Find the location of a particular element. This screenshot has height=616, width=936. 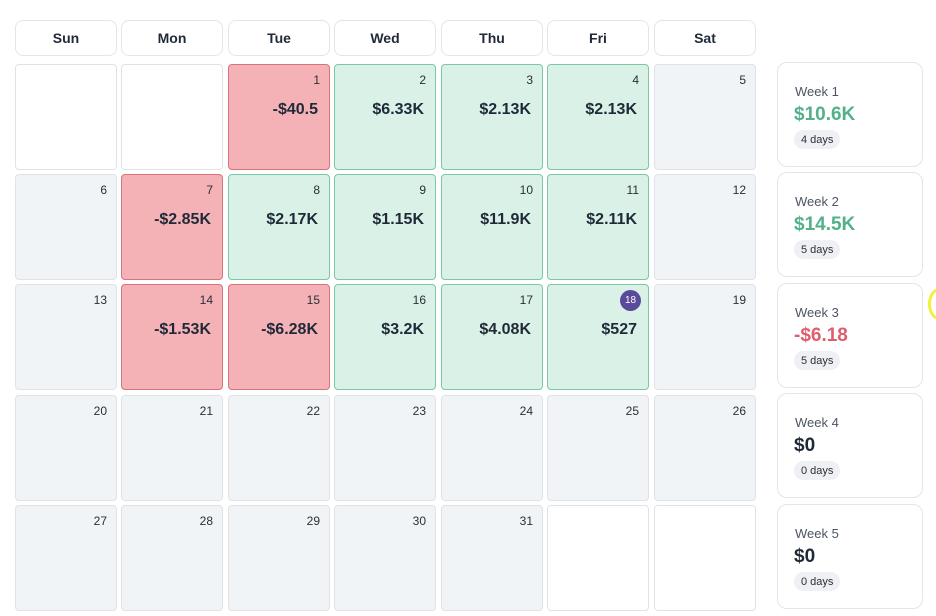

weekday-tue: Tue is located at coordinates (279, 38).